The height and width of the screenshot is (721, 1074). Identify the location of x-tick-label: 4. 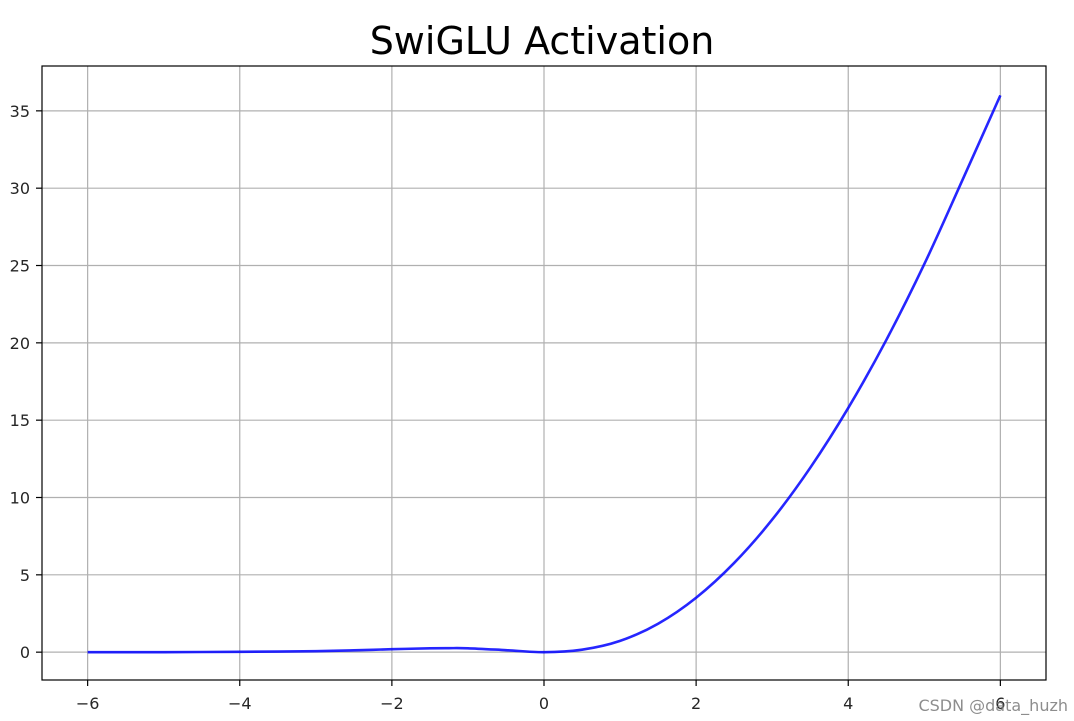
(848, 703).